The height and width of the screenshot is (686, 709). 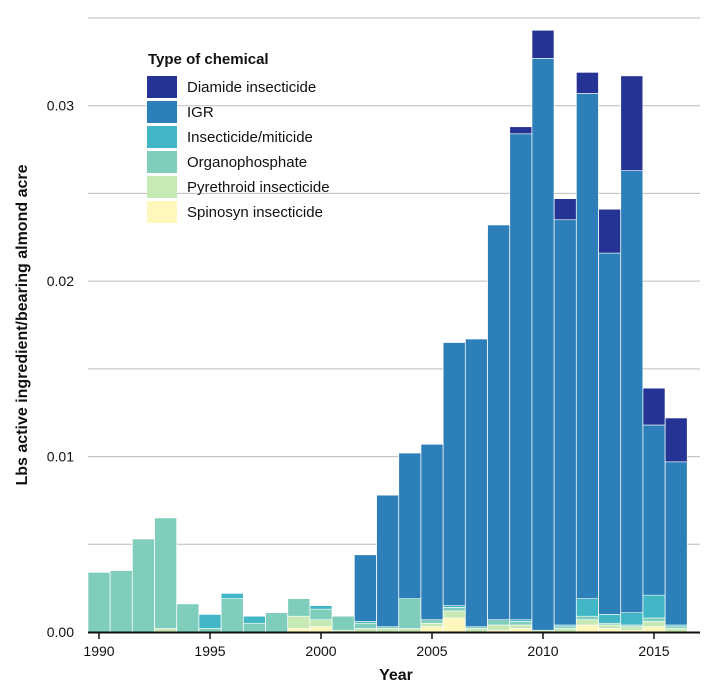 I want to click on x-tick-label: 2010, so click(x=542, y=651).